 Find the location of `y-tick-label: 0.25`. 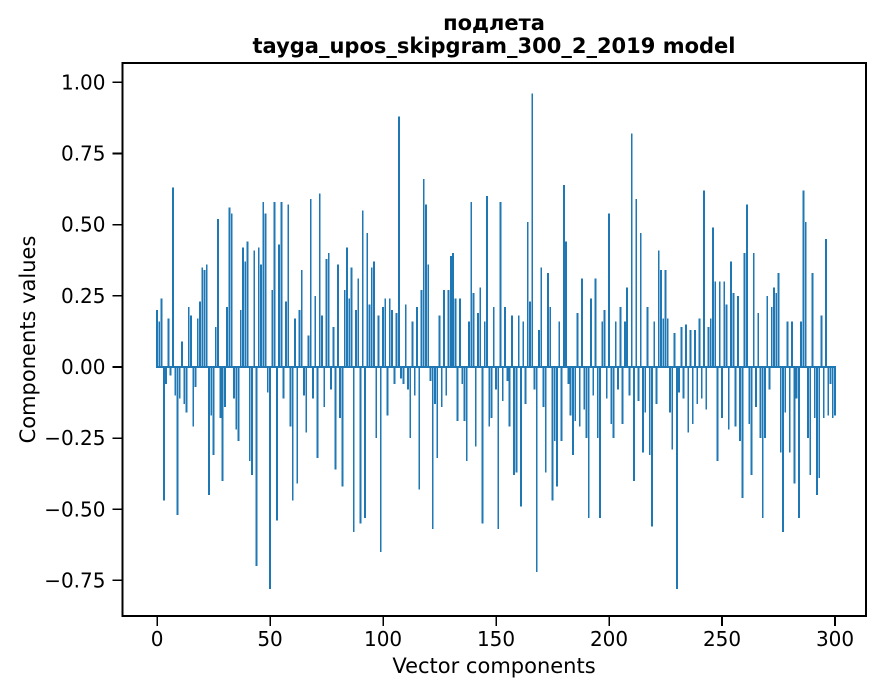

y-tick-label: 0.25 is located at coordinates (83, 296).